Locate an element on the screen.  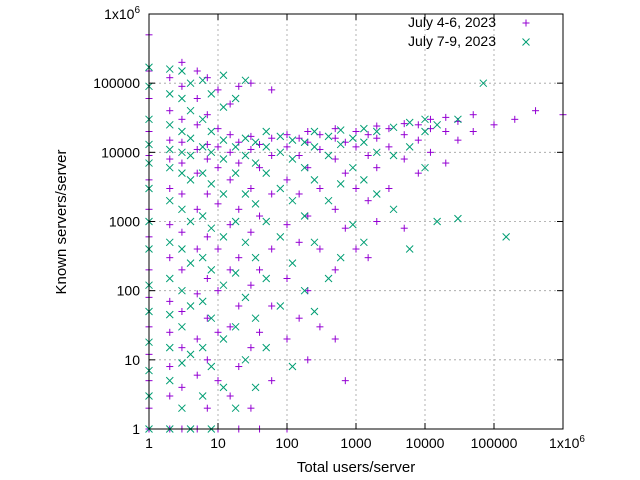
legend: July 4-6, 2023 July 7-9, 2023 is located at coordinates (469, 31).